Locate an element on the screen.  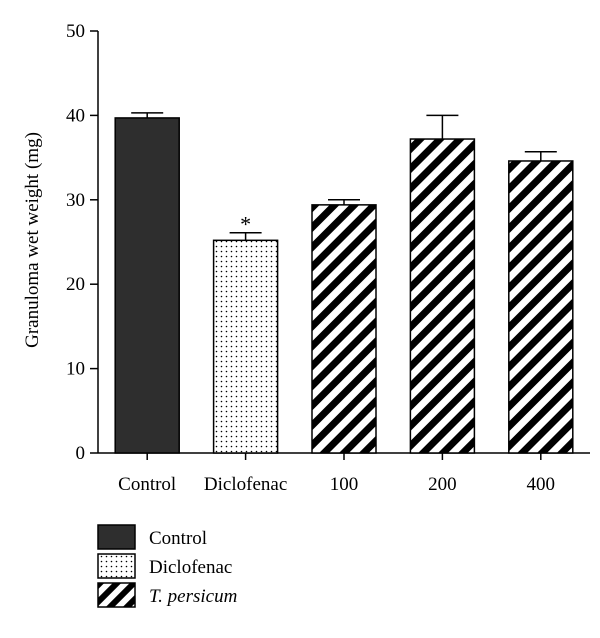
x-tick-label: 400 is located at coordinates (541, 484).